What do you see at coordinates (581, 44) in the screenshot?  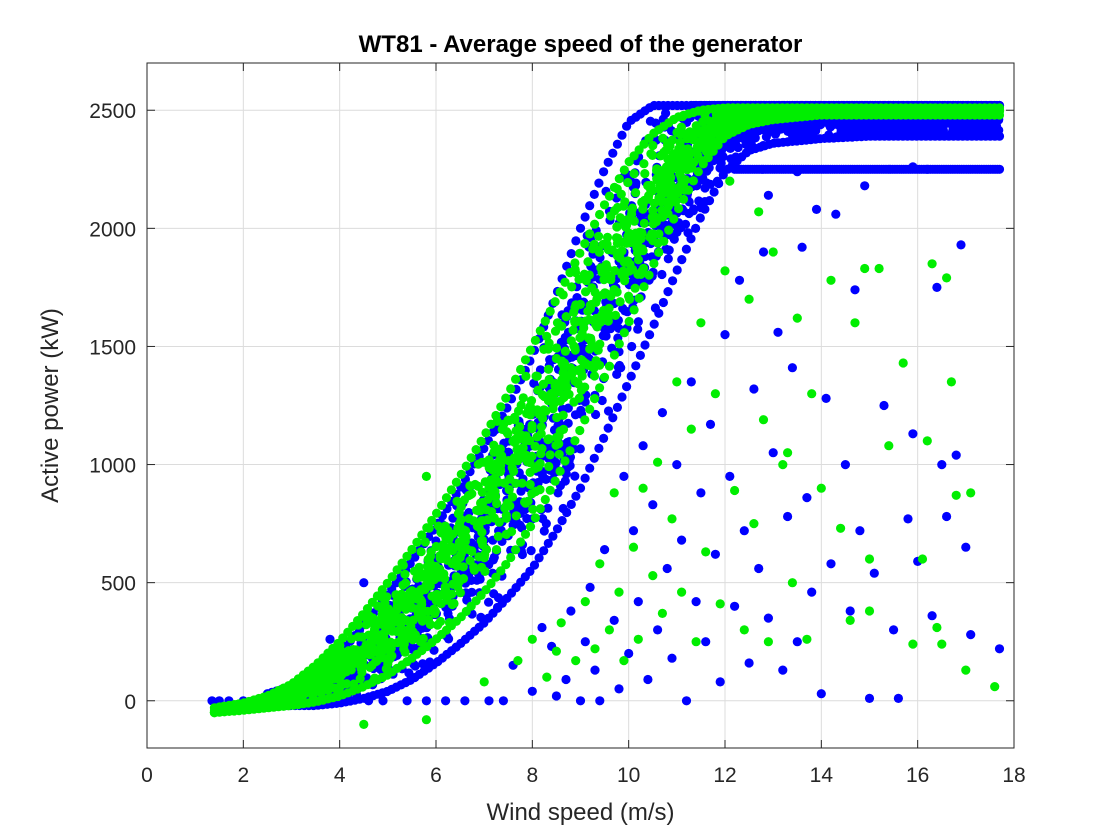 I see `chart-title: WT81 - Average speed of the generator` at bounding box center [581, 44].